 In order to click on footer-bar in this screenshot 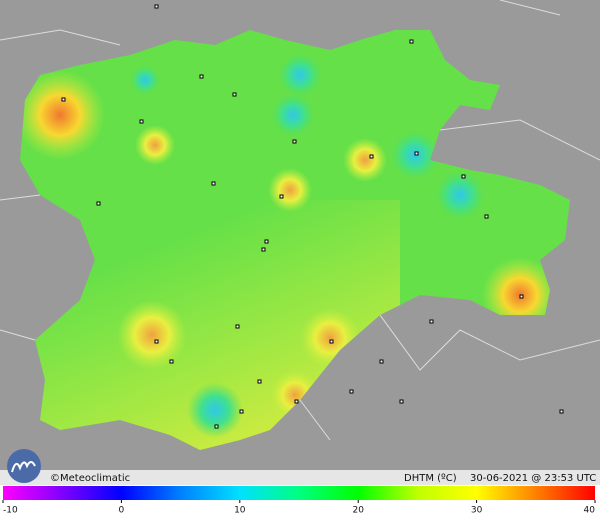, I will do `click(300, 477)`.